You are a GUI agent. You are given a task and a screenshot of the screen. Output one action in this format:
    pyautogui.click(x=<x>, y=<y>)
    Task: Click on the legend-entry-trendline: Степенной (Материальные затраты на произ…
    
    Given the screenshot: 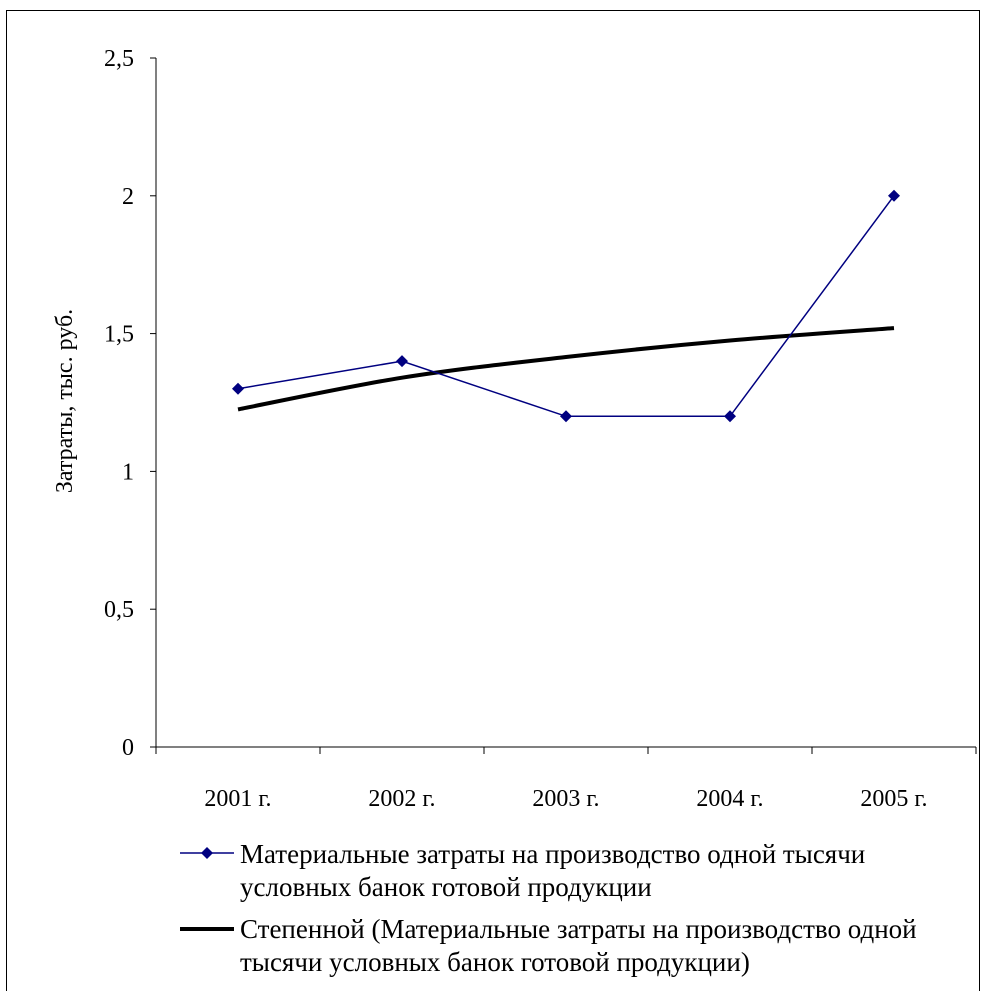 What is the action you would take?
    pyautogui.click(x=578, y=945)
    